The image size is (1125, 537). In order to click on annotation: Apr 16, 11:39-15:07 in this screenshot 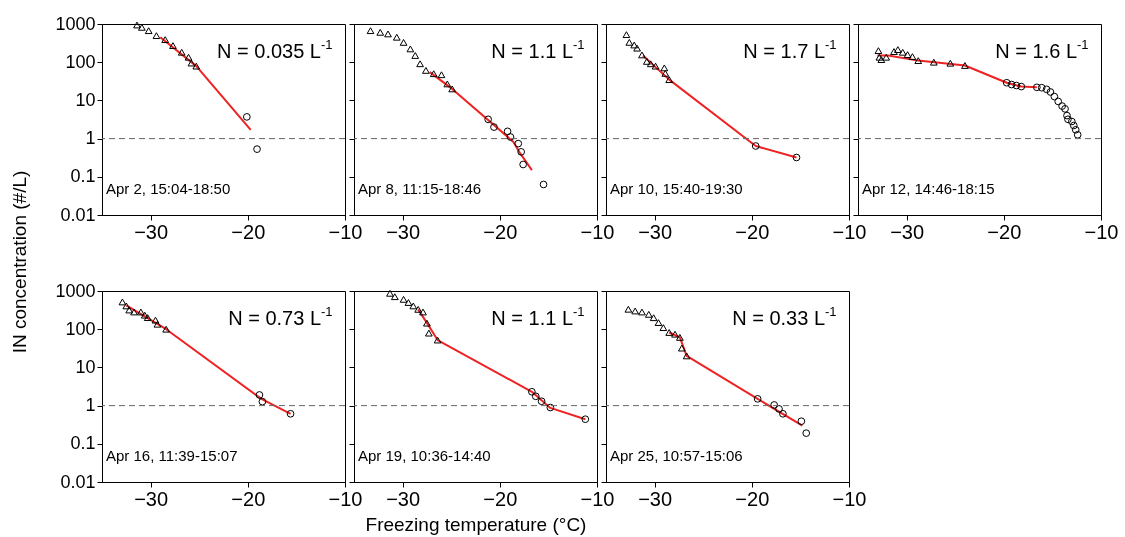, I will do `click(172, 455)`.